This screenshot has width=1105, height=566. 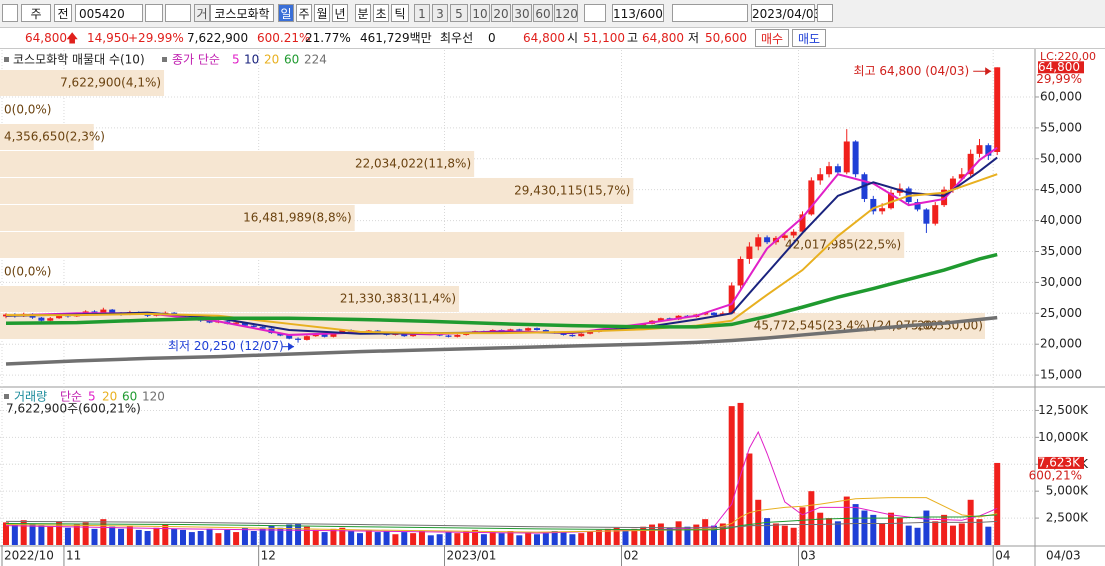 I want to click on interval-button: 30, so click(x=522, y=13).